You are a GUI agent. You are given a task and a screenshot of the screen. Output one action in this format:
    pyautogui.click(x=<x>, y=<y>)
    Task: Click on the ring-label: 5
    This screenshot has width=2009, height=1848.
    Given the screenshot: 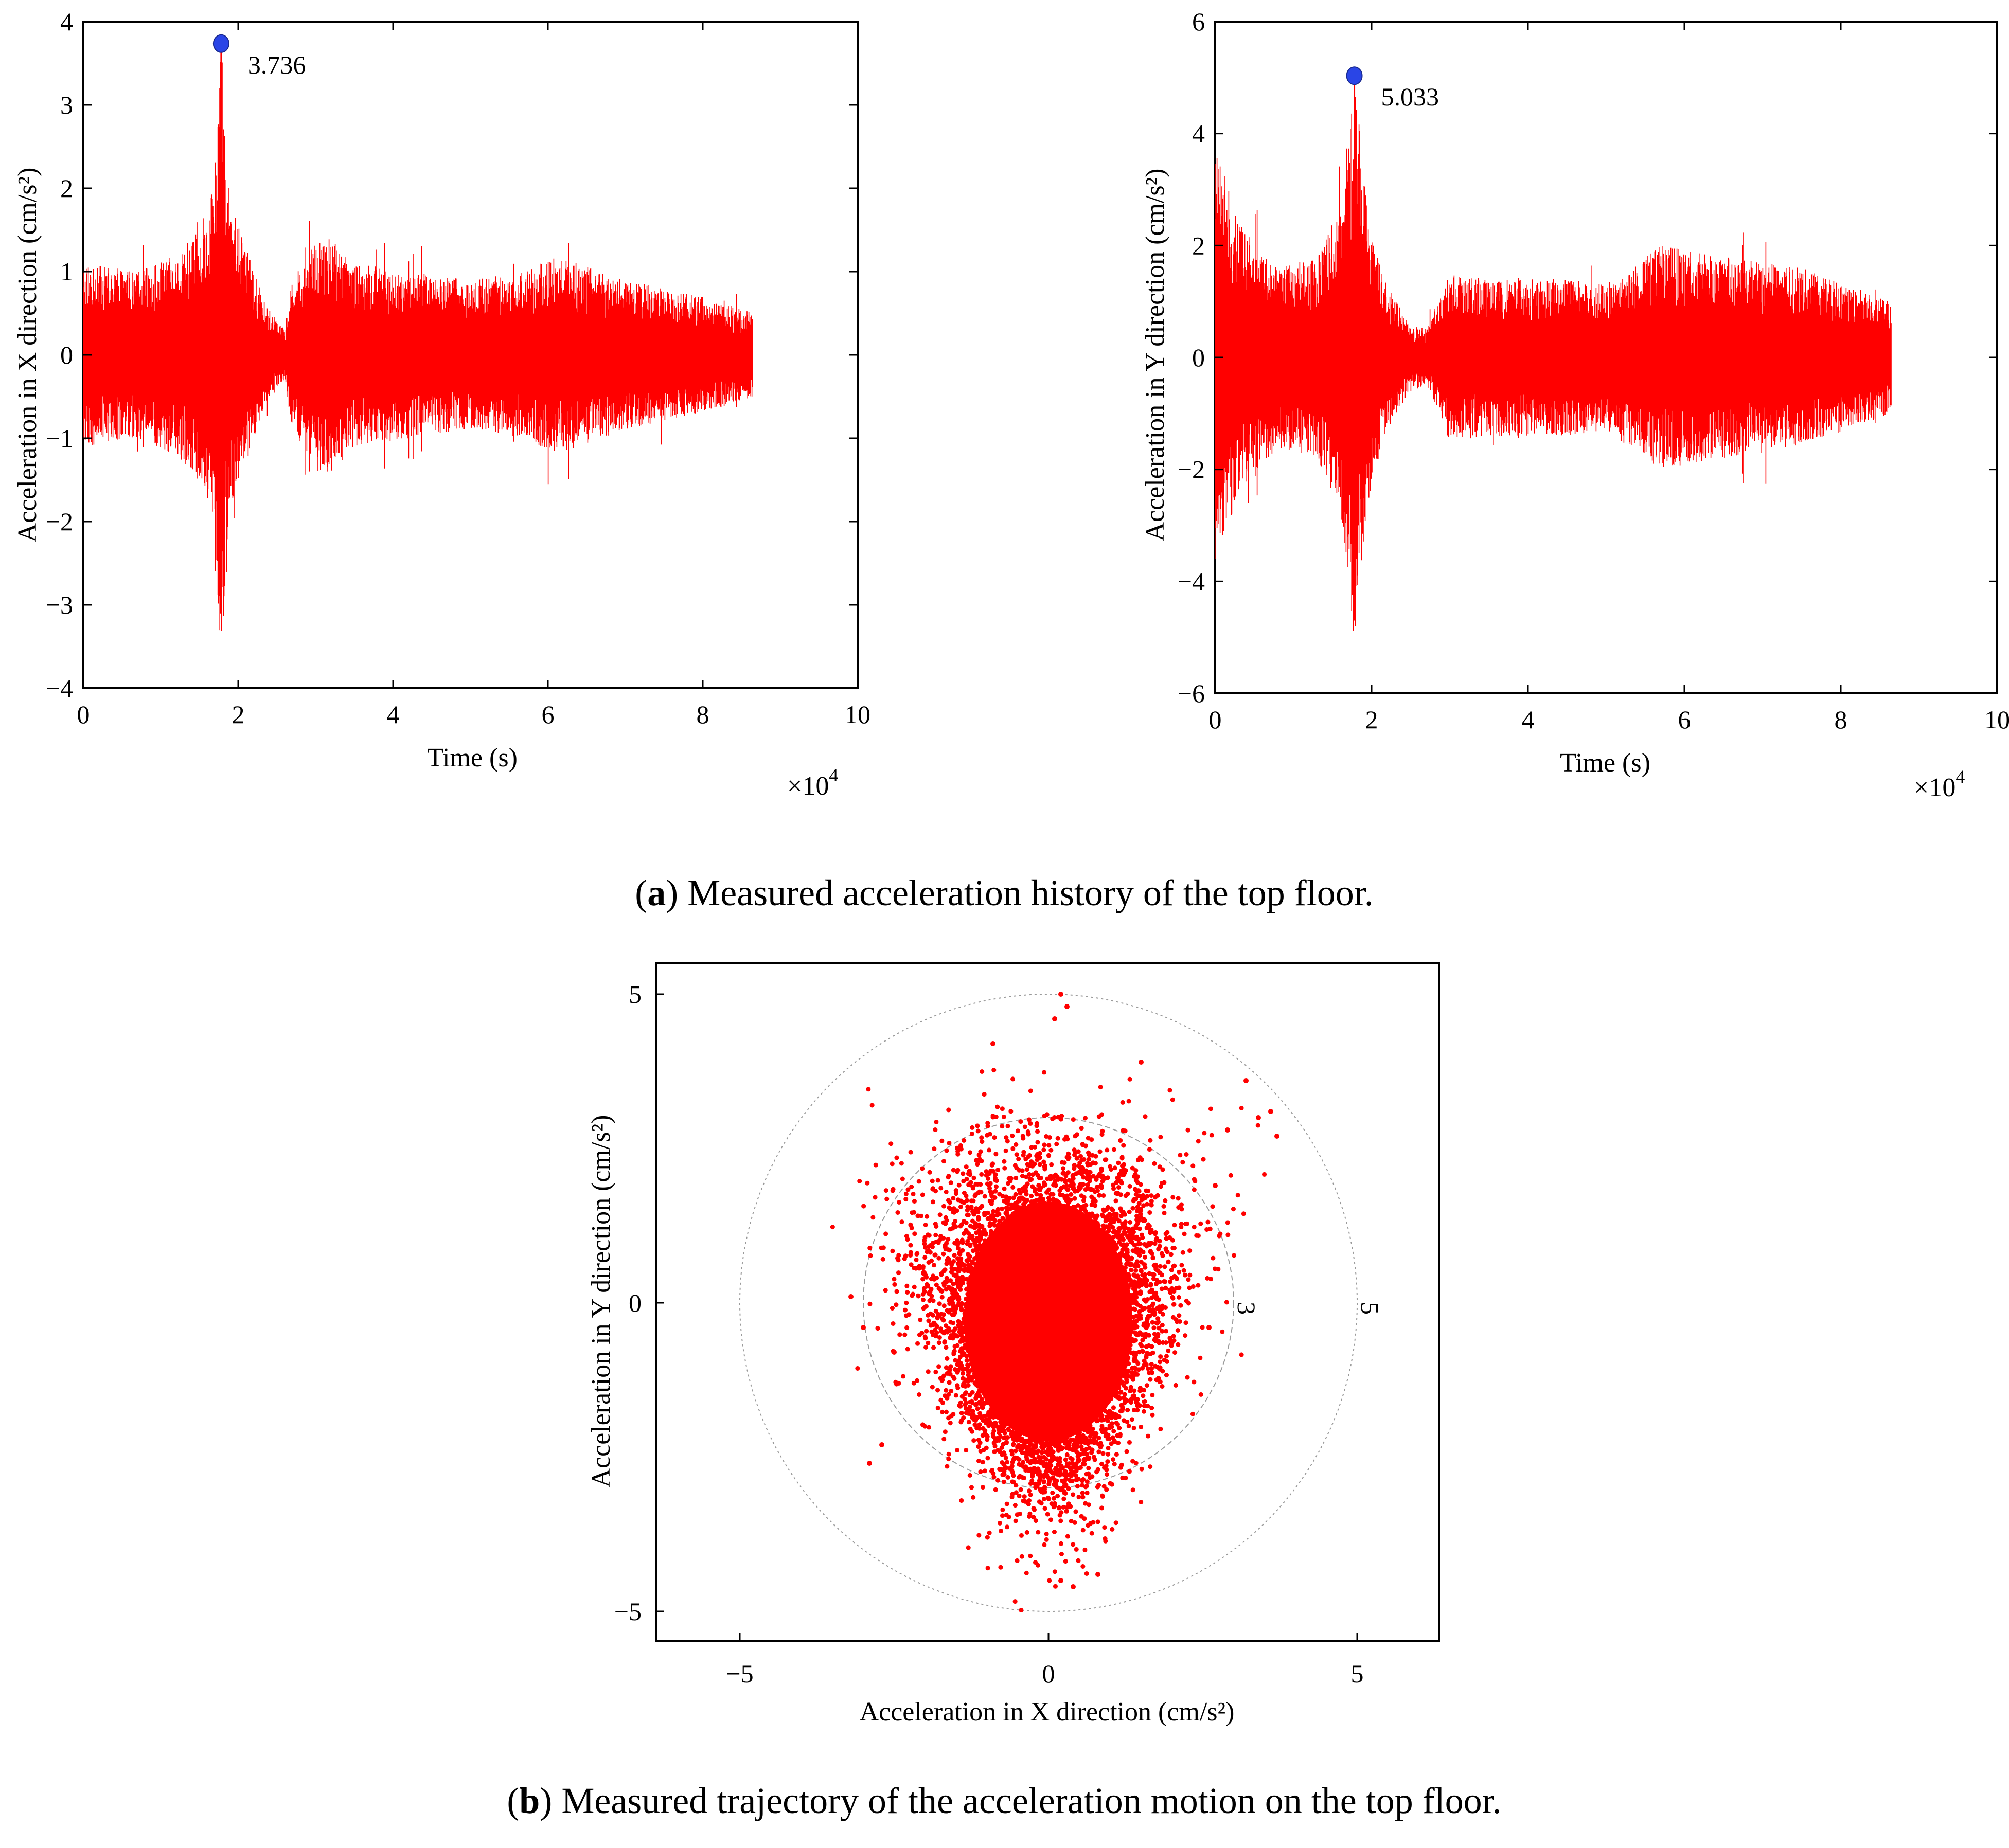 What is the action you would take?
    pyautogui.click(x=1370, y=1308)
    